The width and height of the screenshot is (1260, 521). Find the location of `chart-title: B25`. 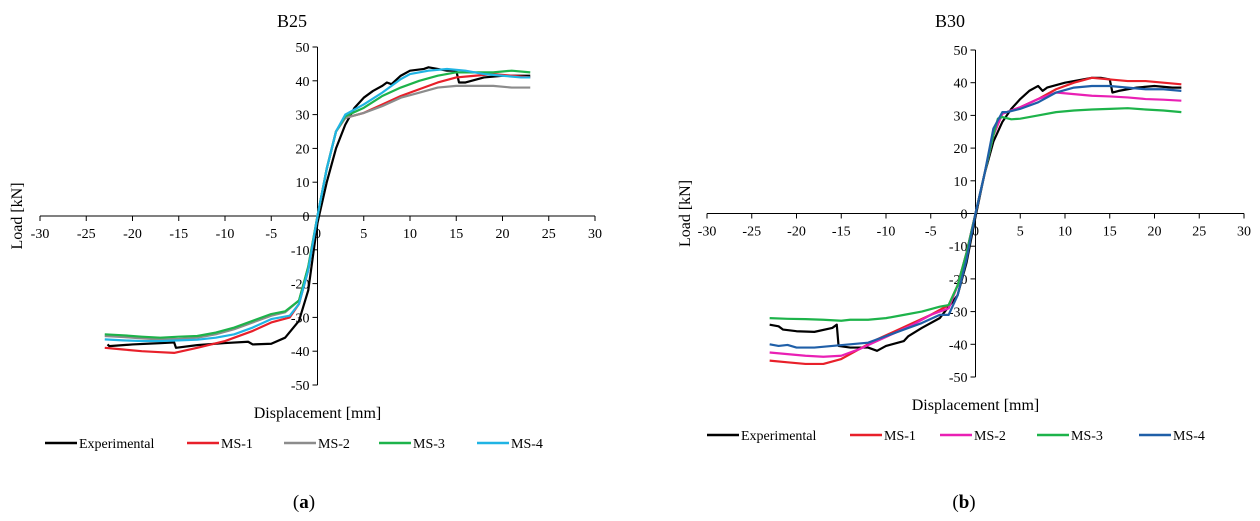

chart-title: B25 is located at coordinates (292, 21).